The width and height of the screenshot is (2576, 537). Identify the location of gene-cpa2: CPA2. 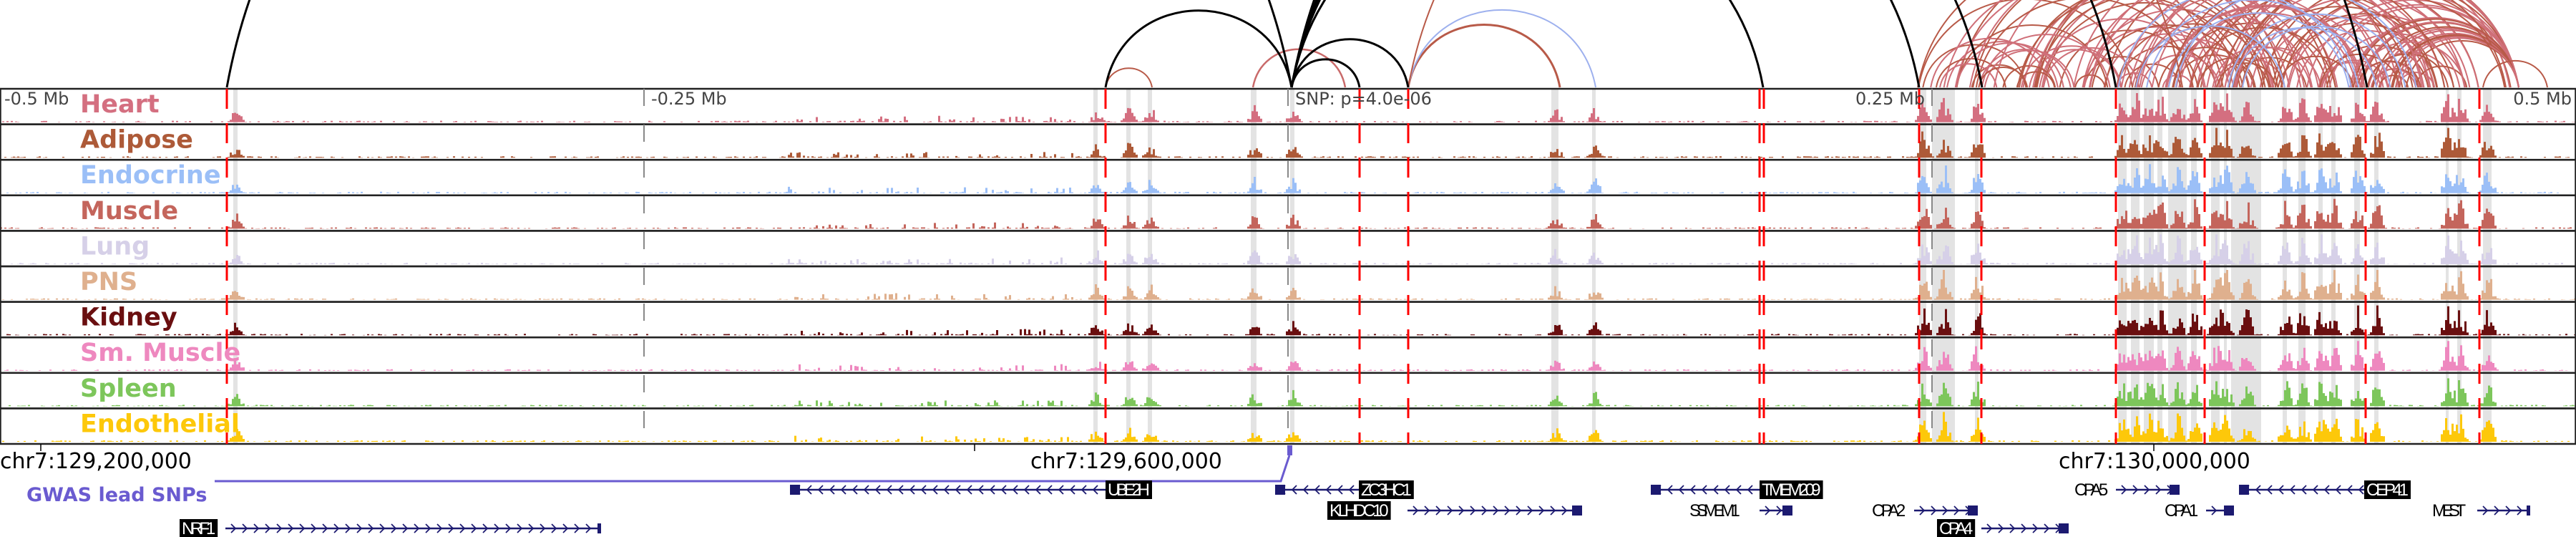
(1925, 511).